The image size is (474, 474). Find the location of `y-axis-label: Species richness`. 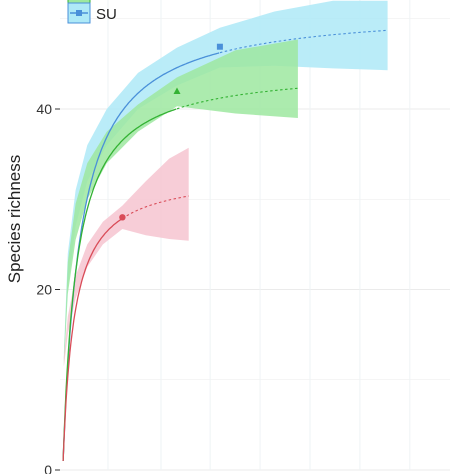

y-axis-label: Species richness is located at coordinates (14, 219).